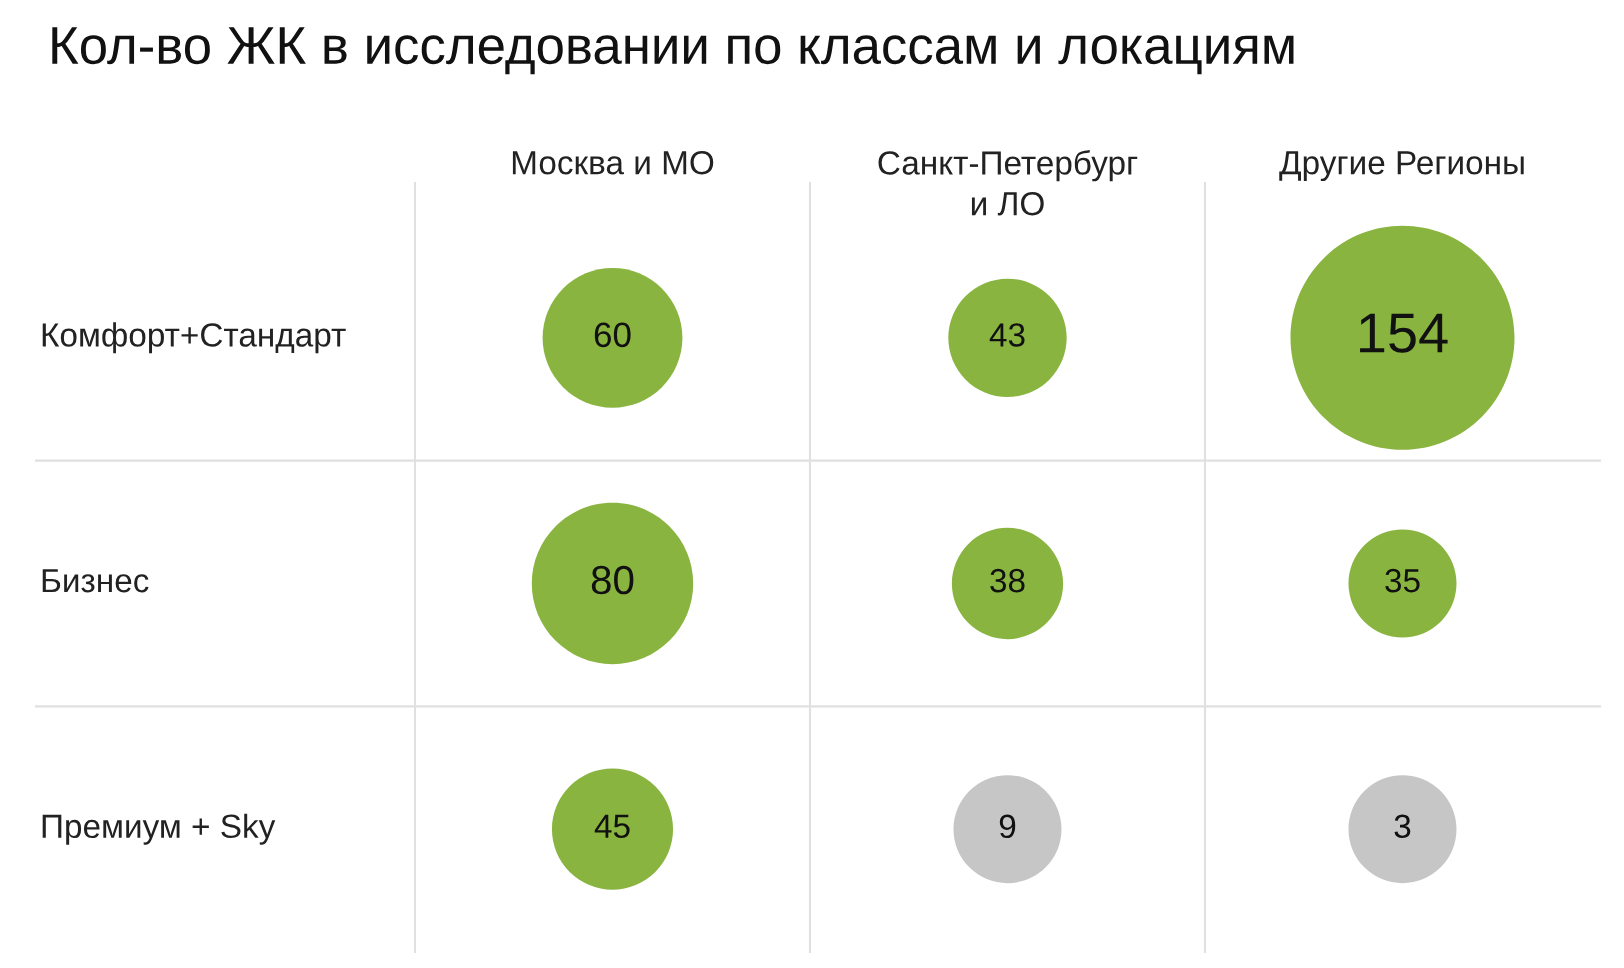 This screenshot has width=1624, height=968. What do you see at coordinates (194, 338) in the screenshot?
I see `y-tick-label: Комфорт+Стандарт` at bounding box center [194, 338].